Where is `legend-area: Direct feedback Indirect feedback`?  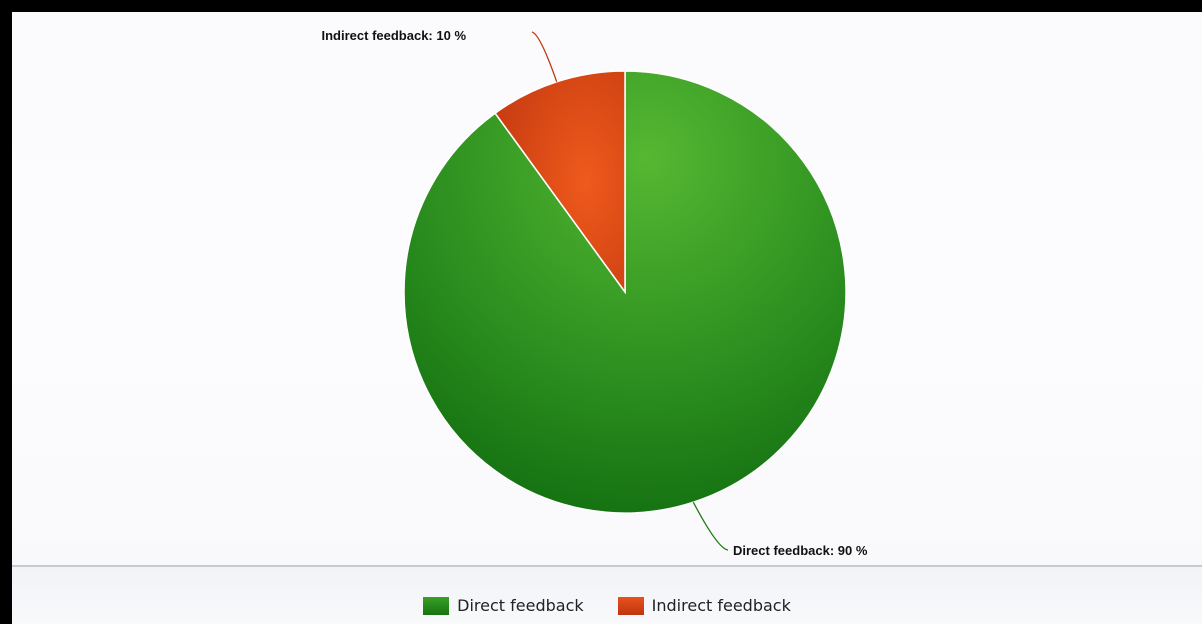 legend-area: Direct feedback Indirect feedback is located at coordinates (607, 595).